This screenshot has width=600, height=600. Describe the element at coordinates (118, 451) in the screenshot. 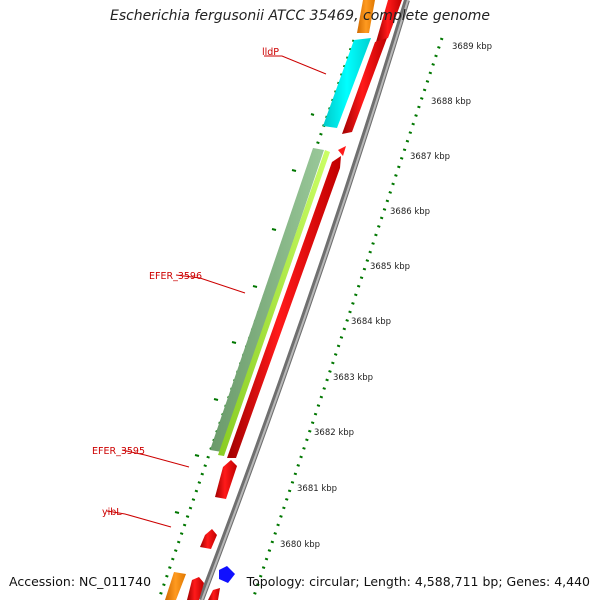

I see `gene-label-efer3595: EFER_3595` at that location.